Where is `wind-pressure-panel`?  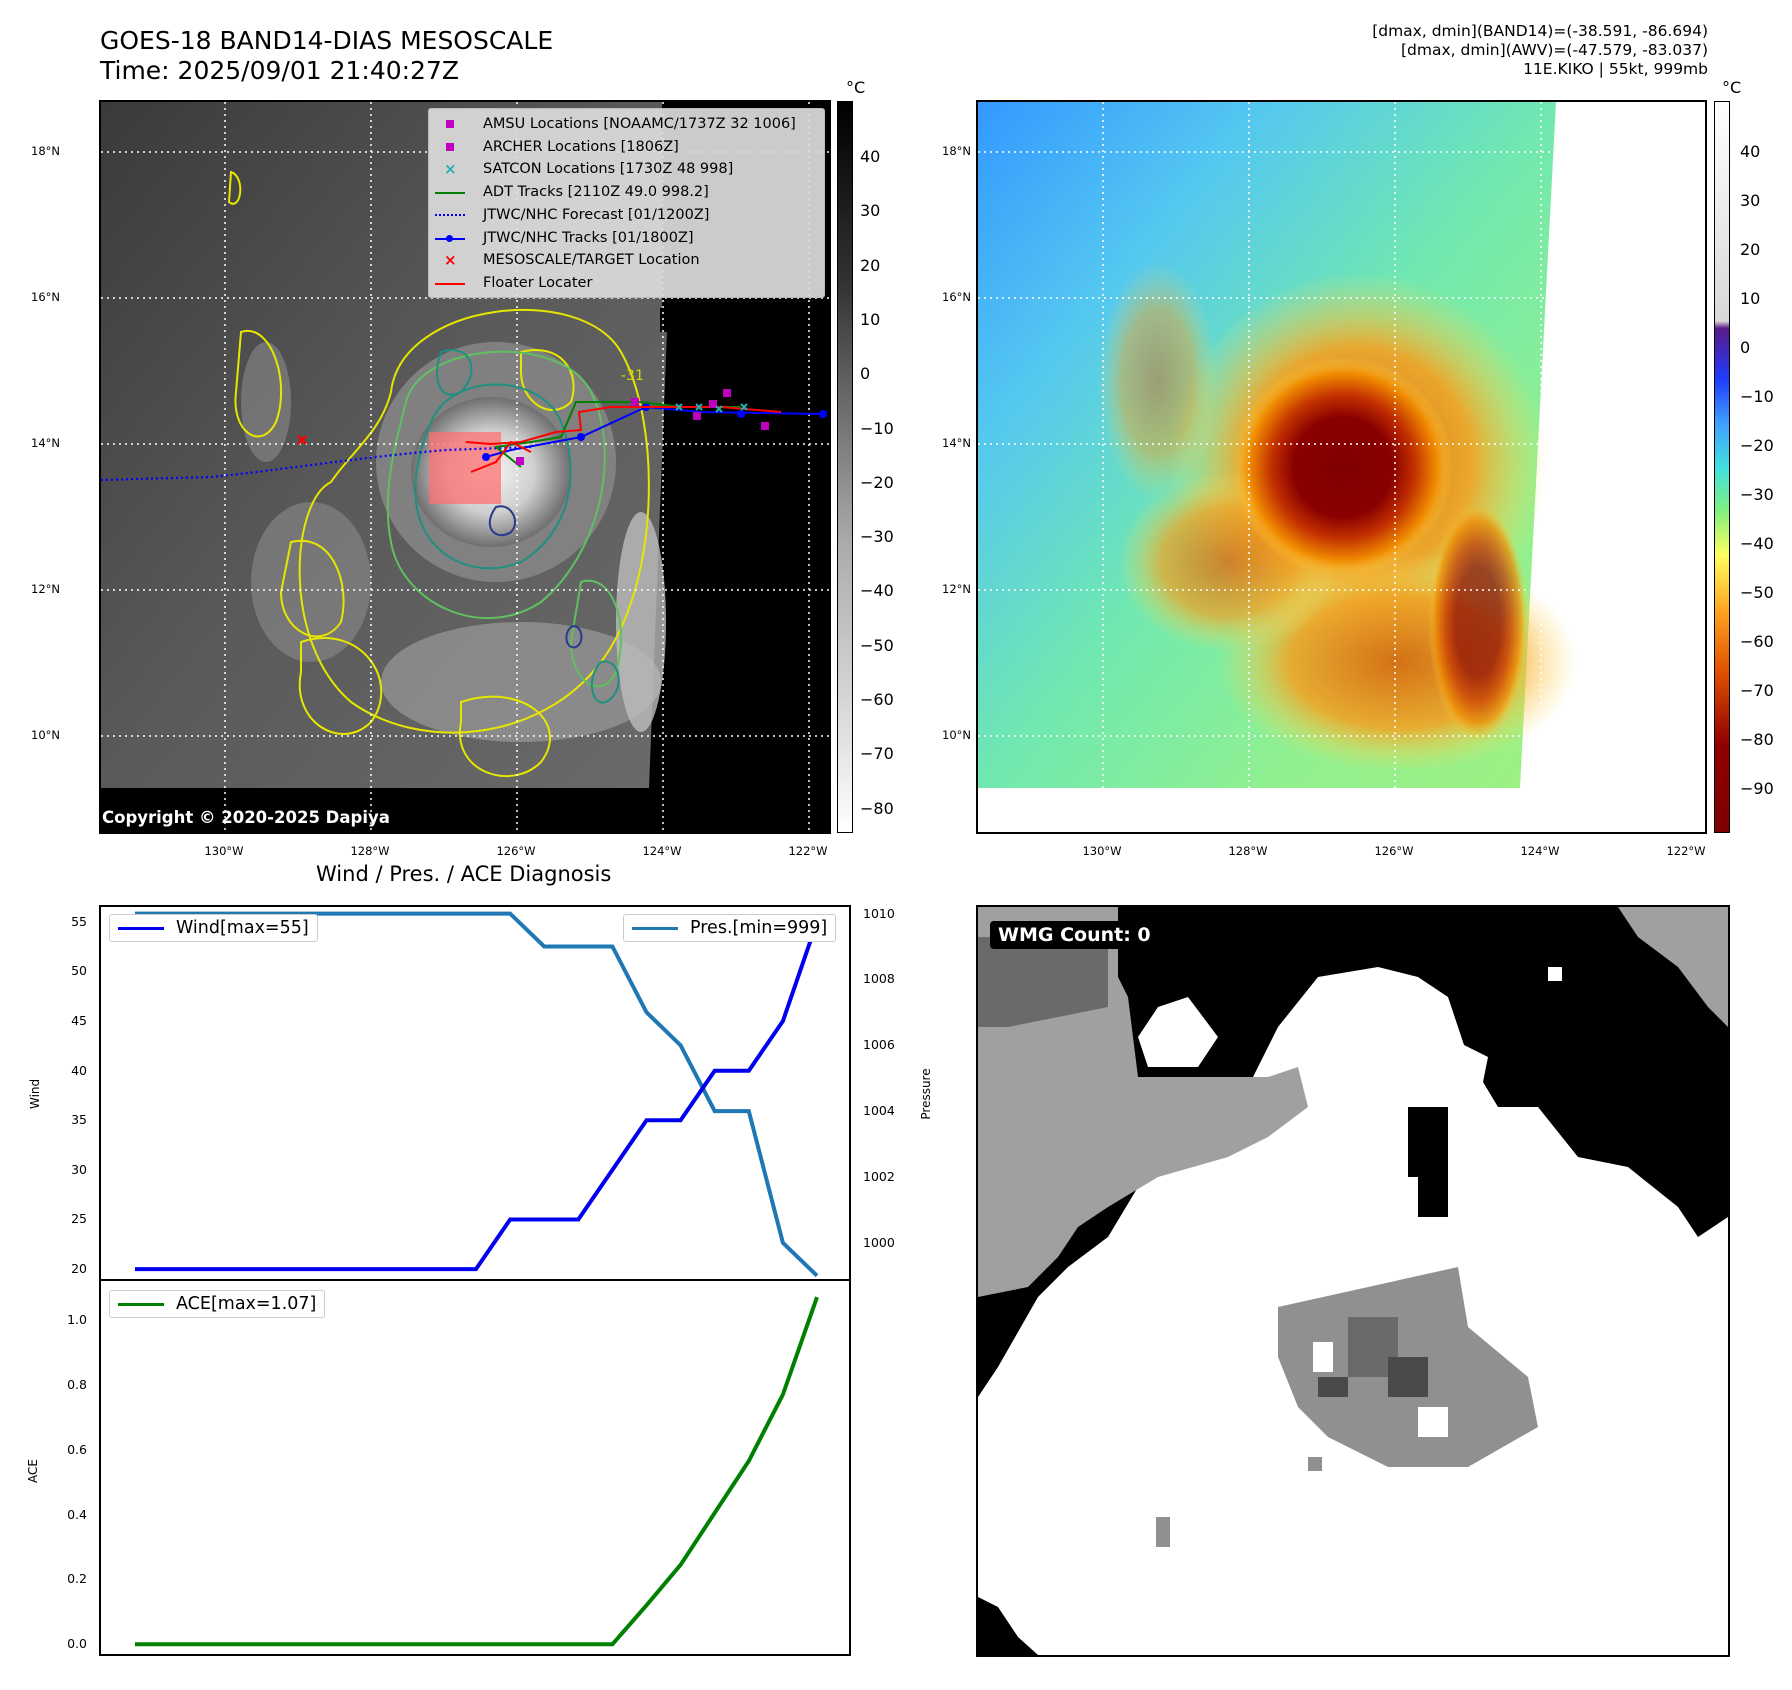 wind-pressure-panel is located at coordinates (475, 1093).